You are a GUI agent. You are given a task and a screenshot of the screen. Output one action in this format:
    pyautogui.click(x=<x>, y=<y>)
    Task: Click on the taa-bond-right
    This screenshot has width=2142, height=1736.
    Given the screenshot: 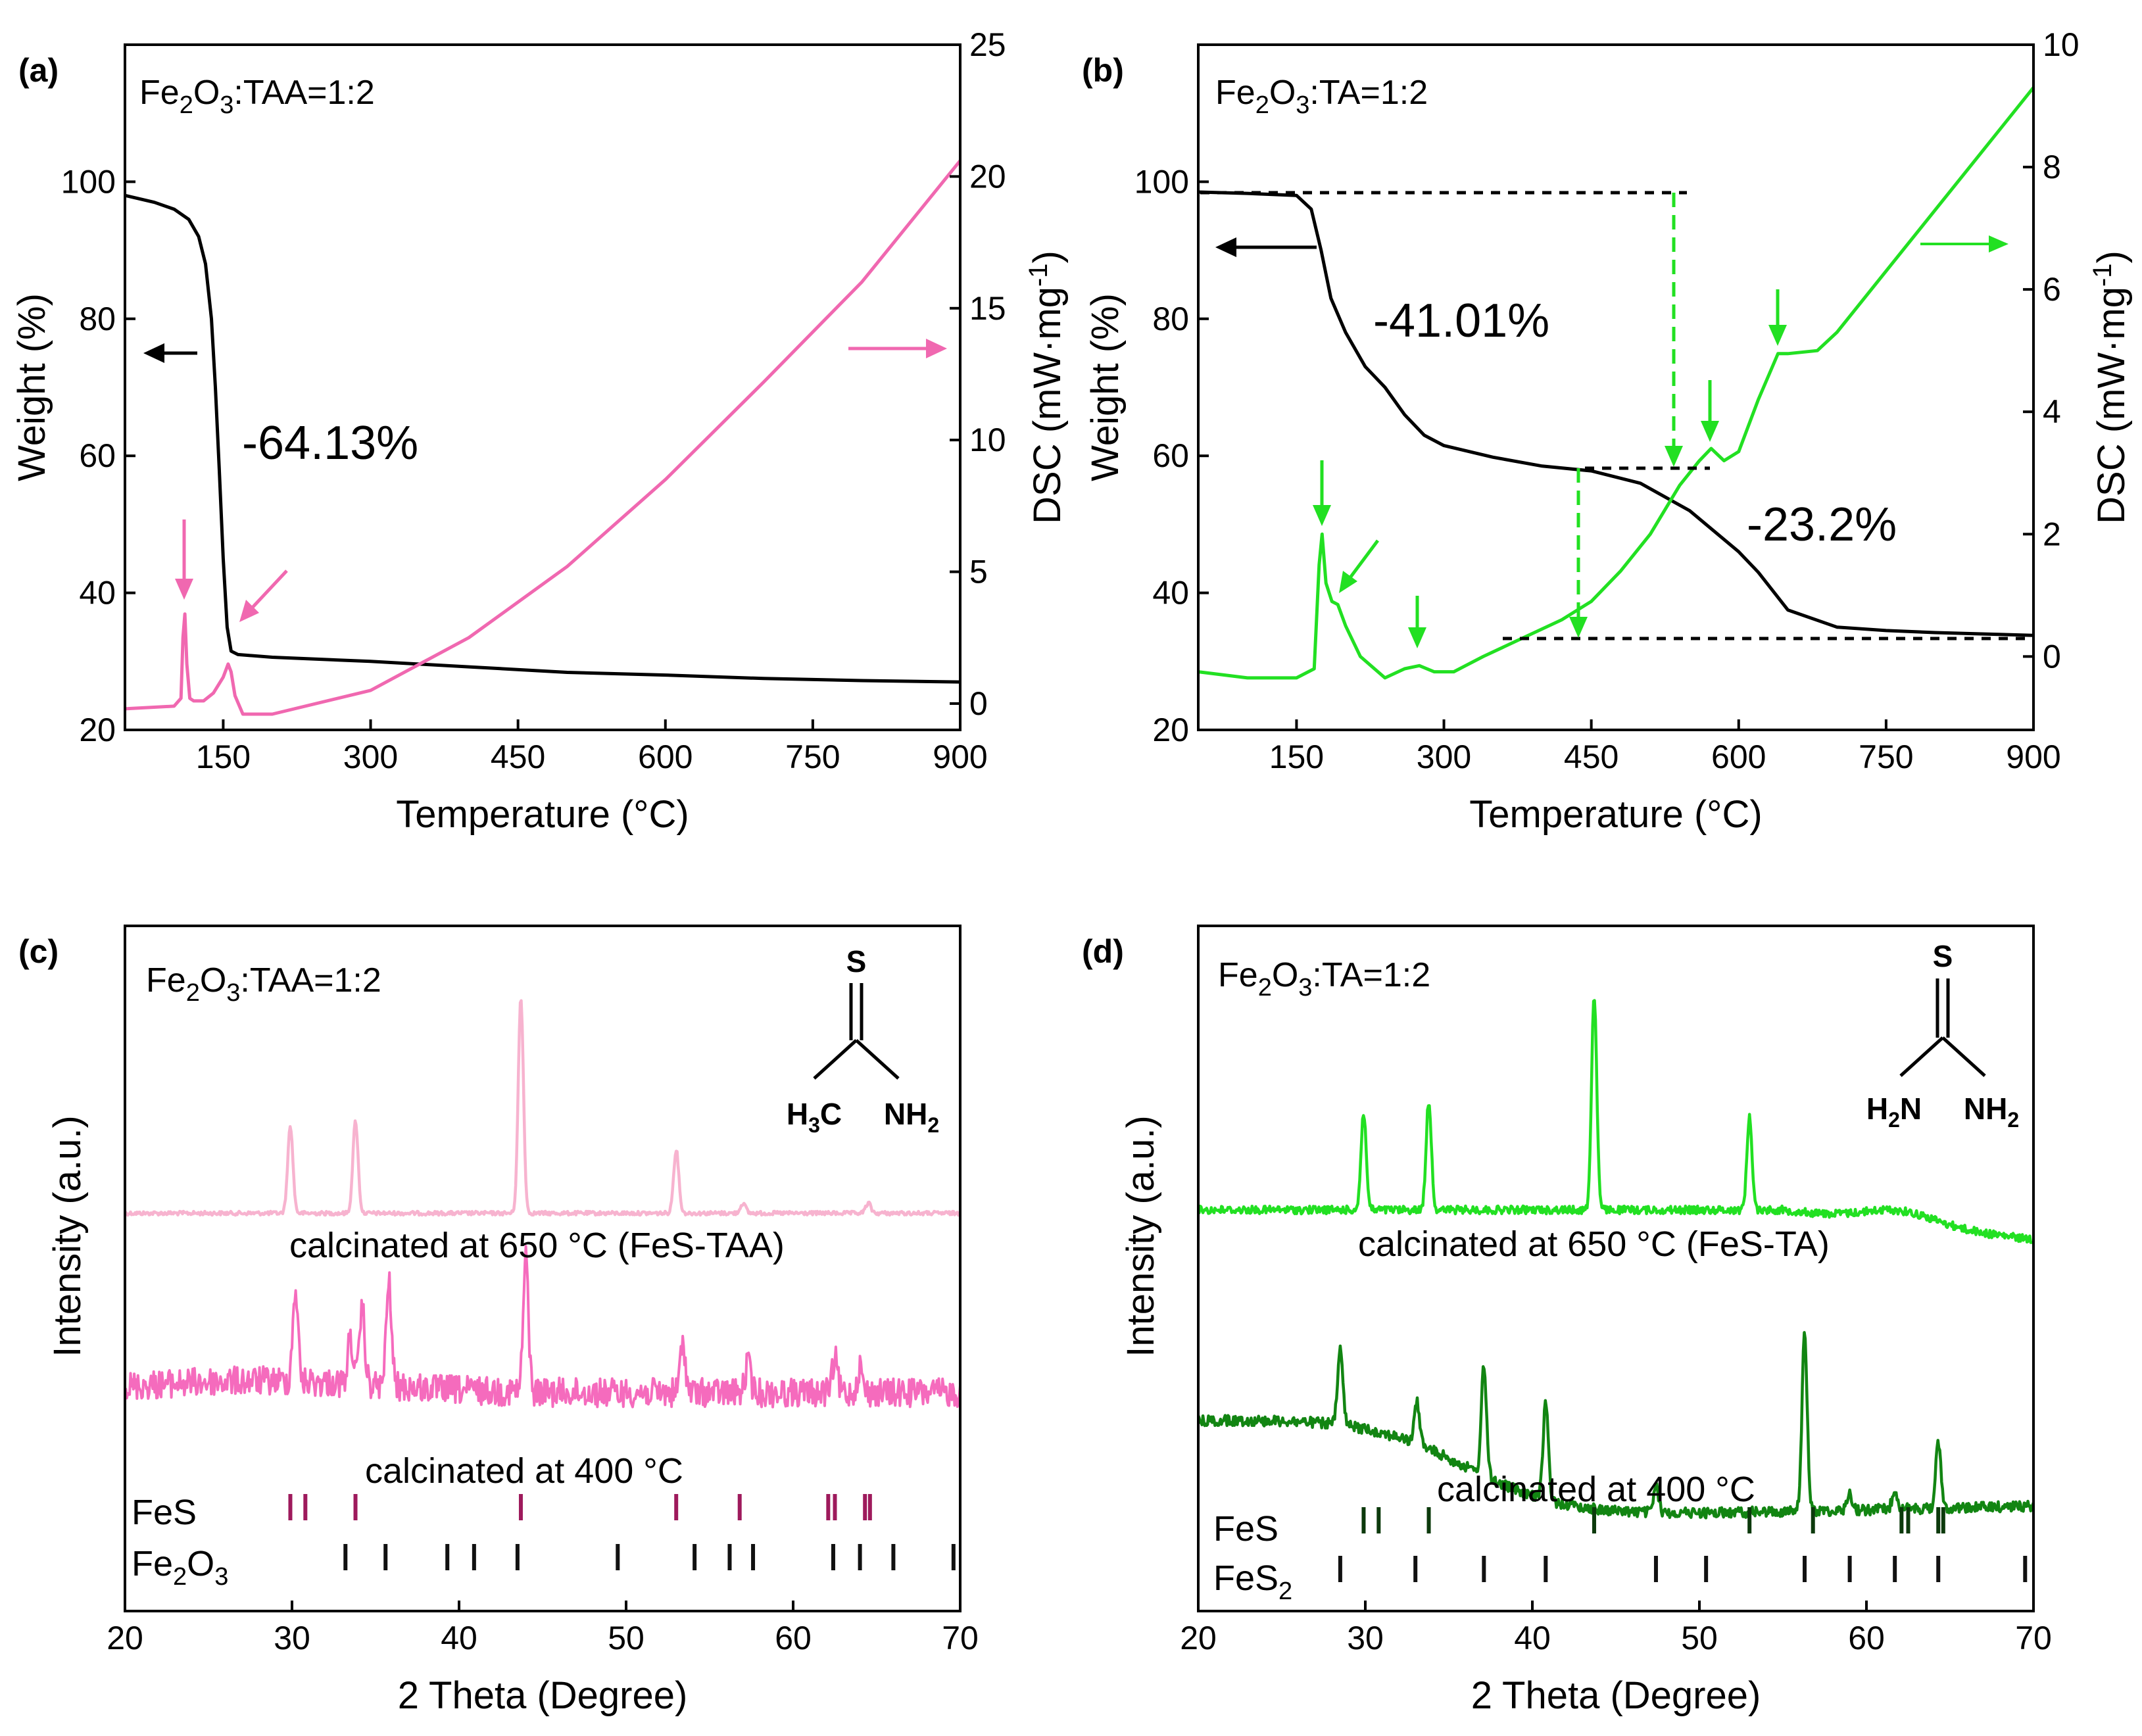 What is the action you would take?
    pyautogui.click(x=877, y=1059)
    